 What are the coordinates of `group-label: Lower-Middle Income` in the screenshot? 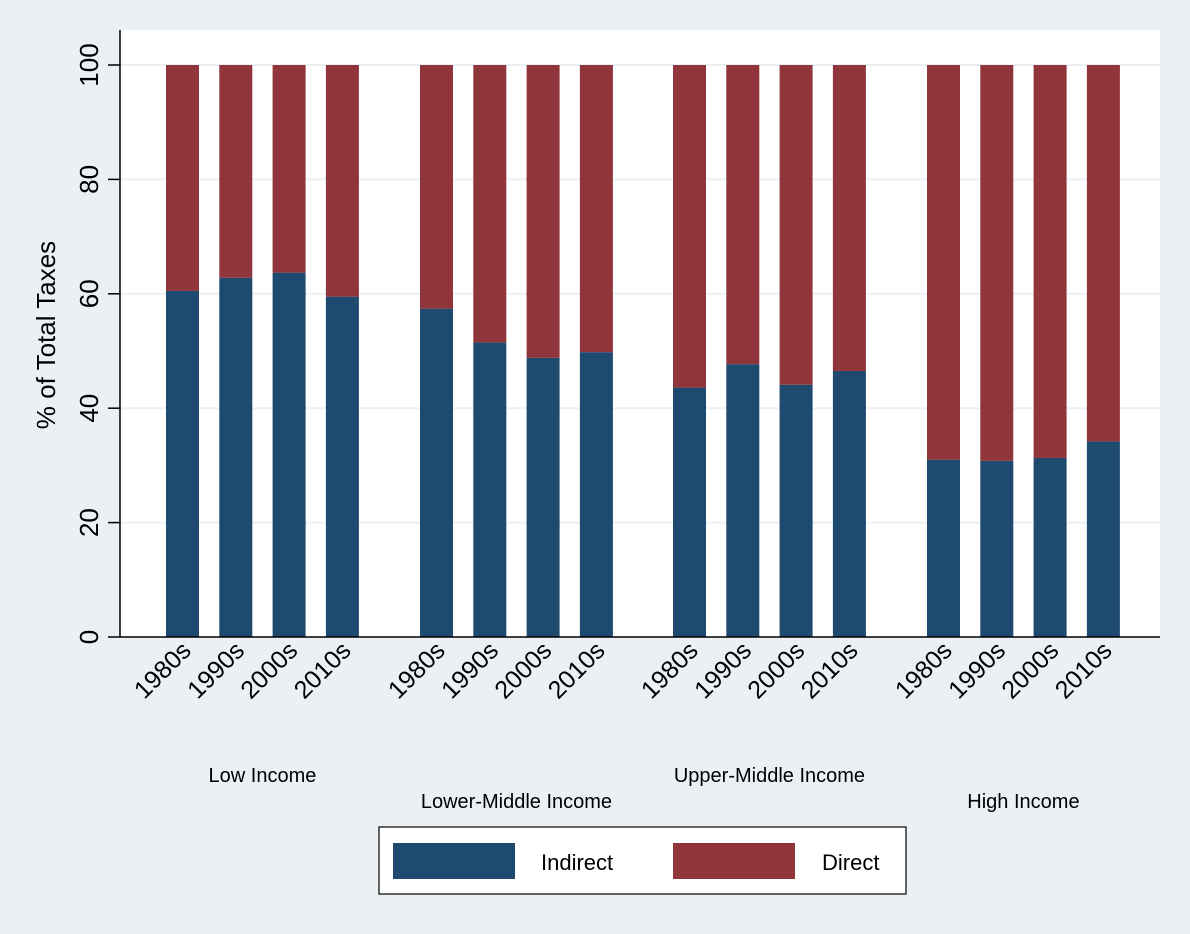 It's located at (516, 802).